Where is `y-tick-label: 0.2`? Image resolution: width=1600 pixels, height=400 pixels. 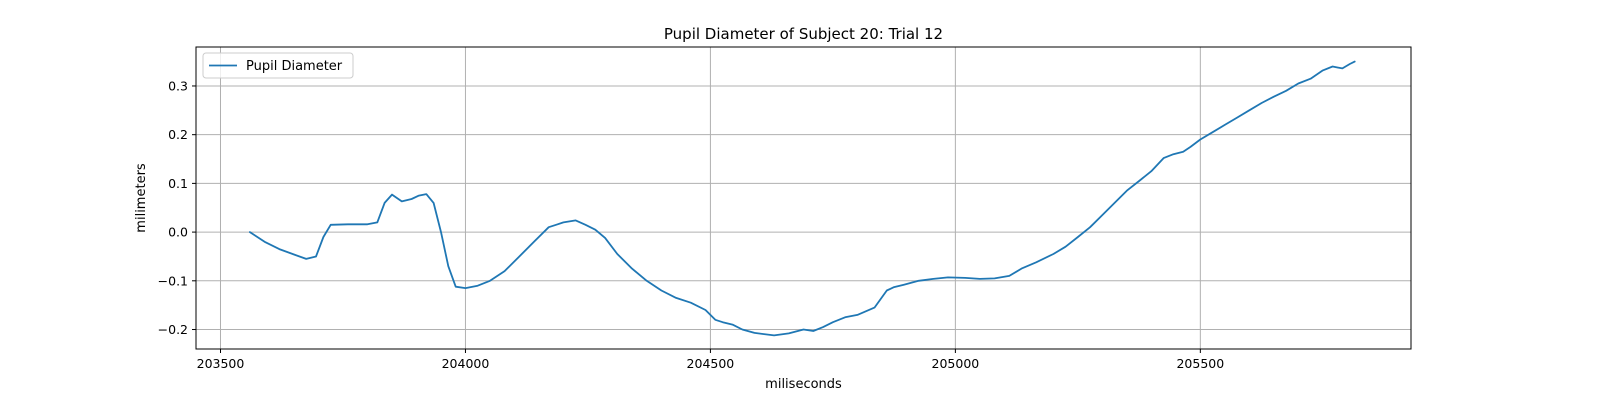 y-tick-label: 0.2 is located at coordinates (178, 134).